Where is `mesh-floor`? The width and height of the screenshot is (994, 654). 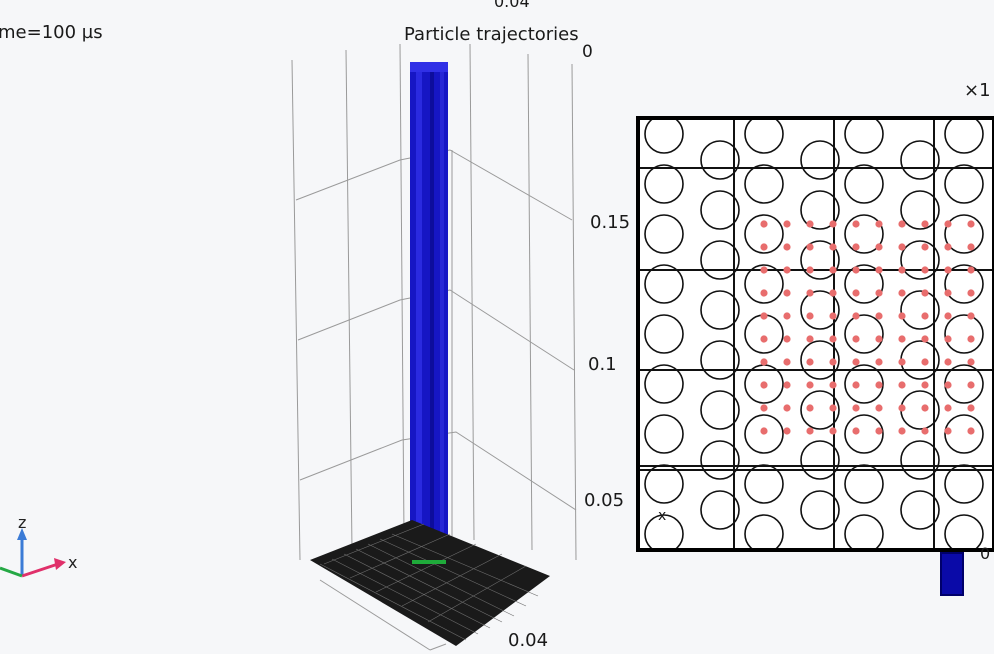 mesh-floor is located at coordinates (430, 583).